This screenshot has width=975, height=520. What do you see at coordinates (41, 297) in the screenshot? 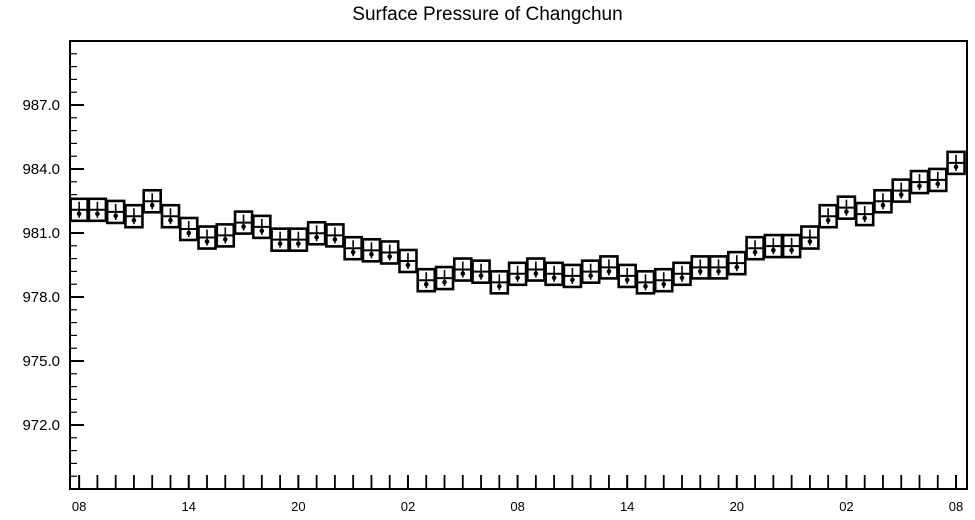
I see `y-tick-label: 978.0` at bounding box center [41, 297].